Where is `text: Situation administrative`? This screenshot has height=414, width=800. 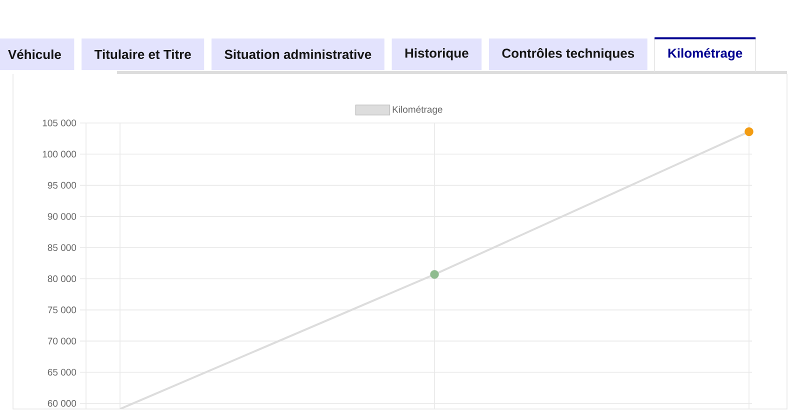 text: Situation administrative is located at coordinates (298, 54).